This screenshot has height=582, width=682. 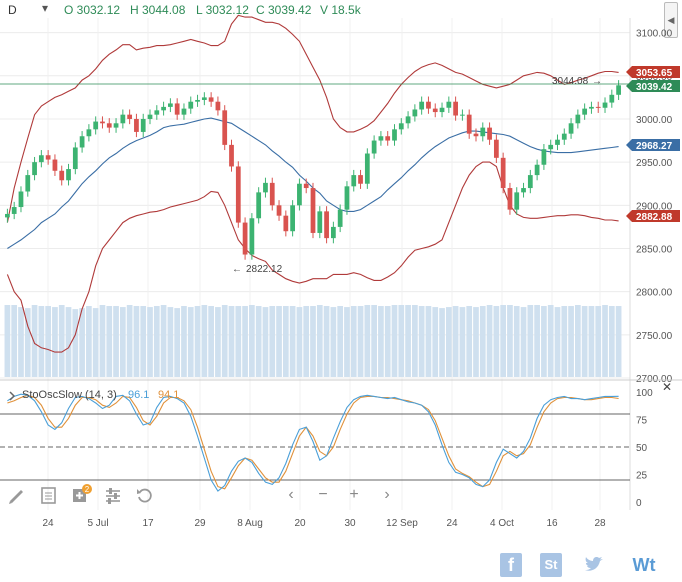 I want to click on price-tag-upper: 3053.65, so click(x=653, y=72).